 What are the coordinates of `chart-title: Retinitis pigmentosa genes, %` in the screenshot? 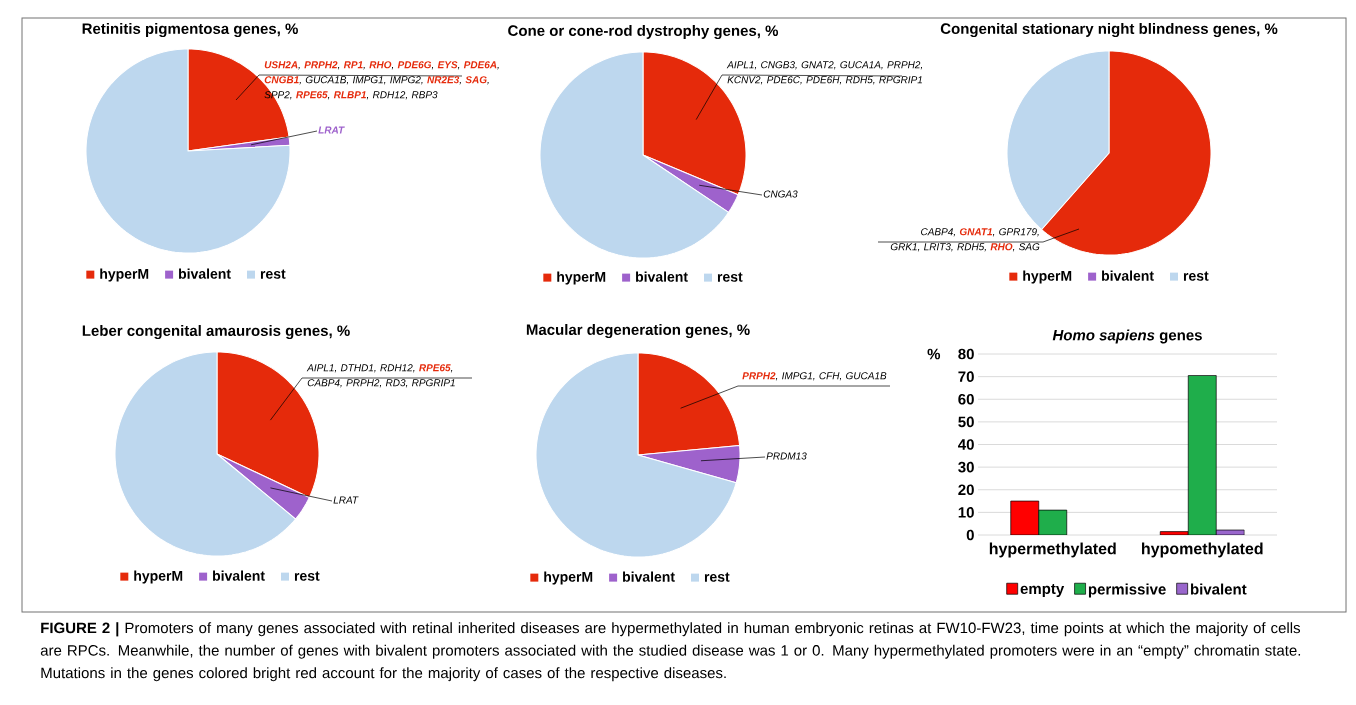 It's located at (190, 30).